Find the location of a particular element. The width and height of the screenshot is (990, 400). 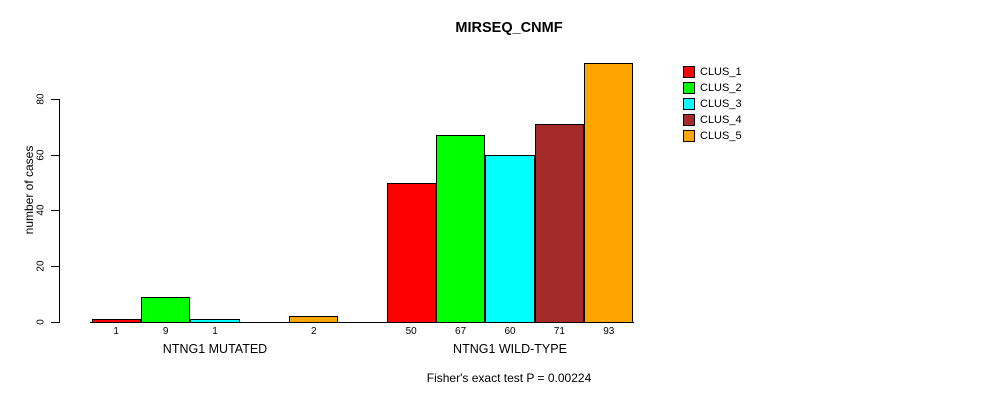

bar-value-label: 71 is located at coordinates (559, 331).